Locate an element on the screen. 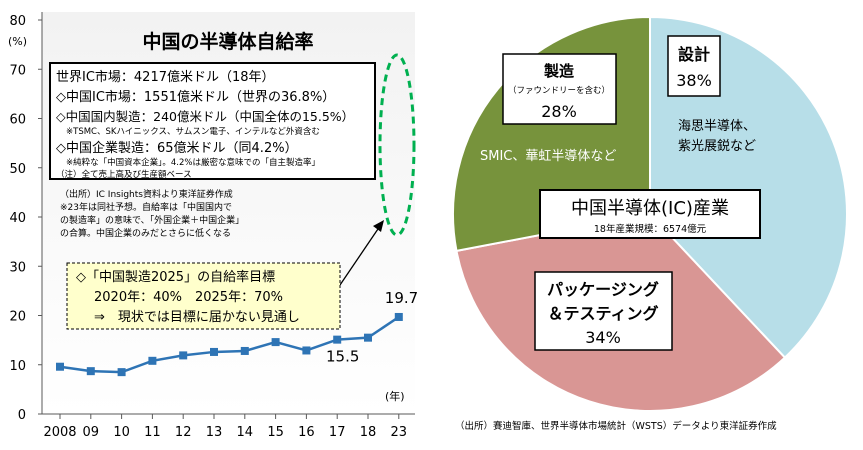  x-tick-label: 16 is located at coordinates (306, 432).